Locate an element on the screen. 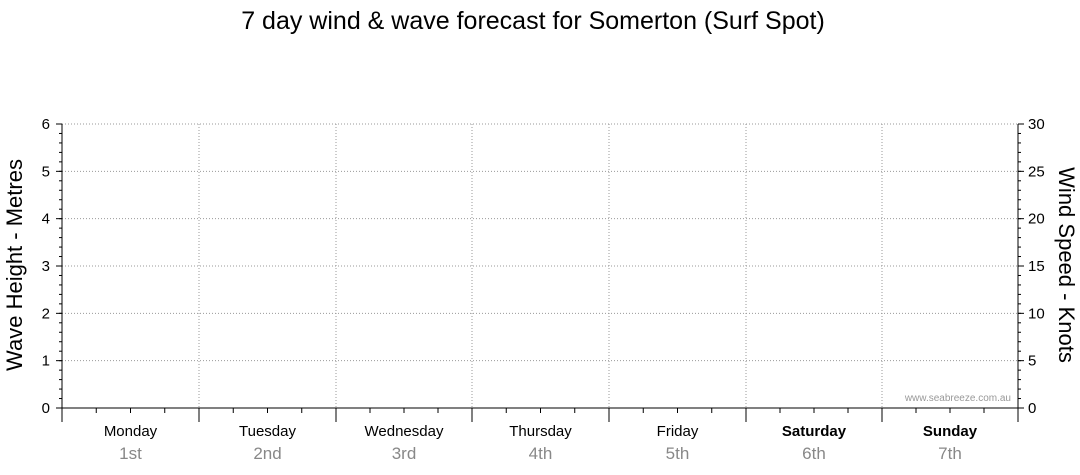 The image size is (1080, 475). day-name-label: Wednesday is located at coordinates (404, 431).